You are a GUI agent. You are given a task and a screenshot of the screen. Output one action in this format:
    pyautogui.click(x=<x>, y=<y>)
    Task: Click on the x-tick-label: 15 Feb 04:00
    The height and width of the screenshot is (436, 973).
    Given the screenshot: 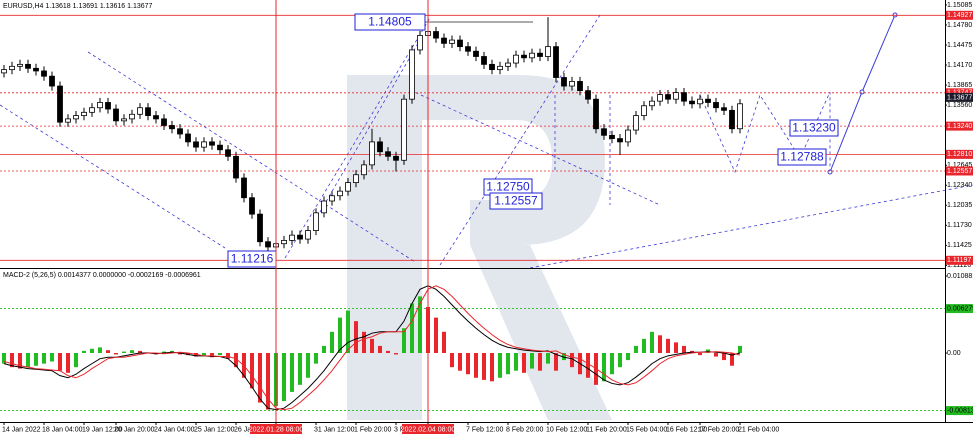 What is the action you would take?
    pyautogui.click(x=646, y=429)
    